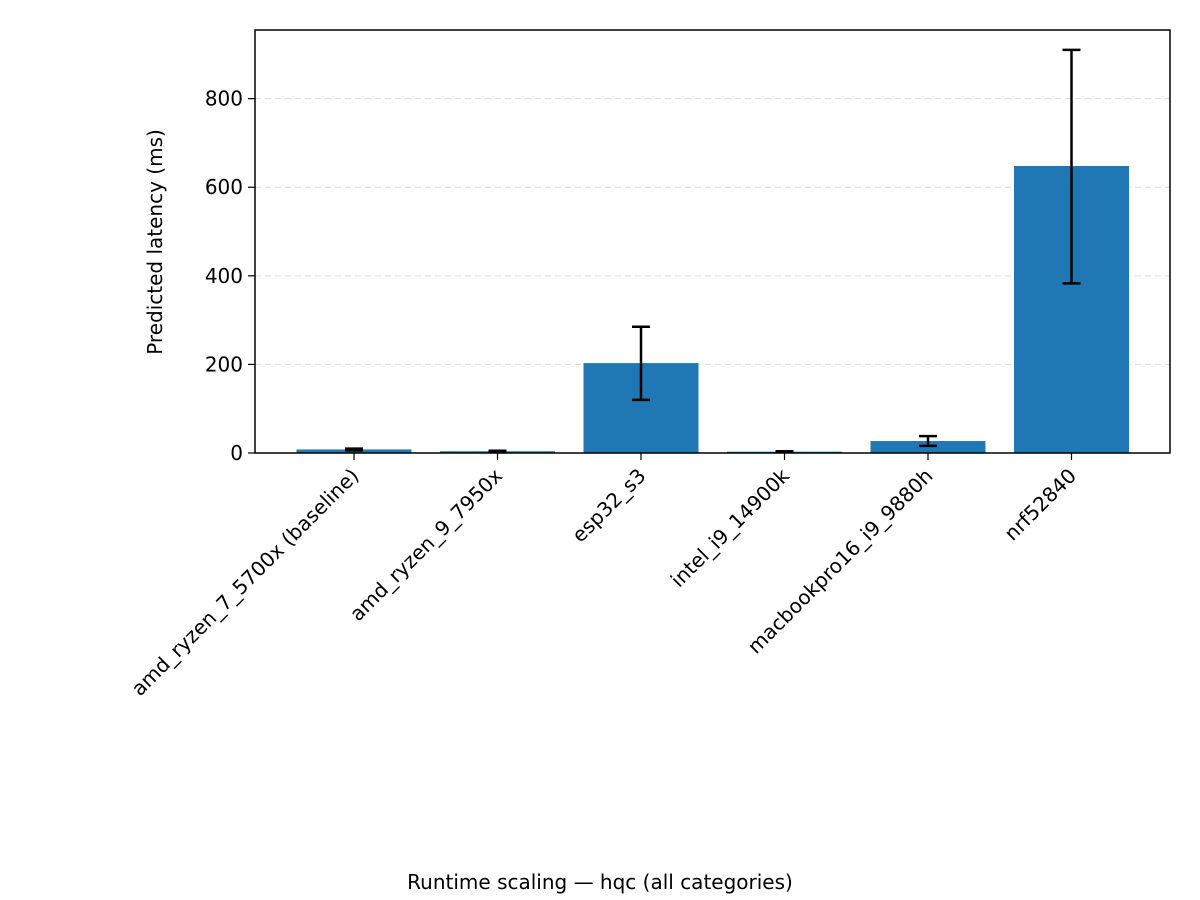 The height and width of the screenshot is (900, 1200). I want to click on y-axis-ticks: 0 200 400 600 800, so click(230, 276).